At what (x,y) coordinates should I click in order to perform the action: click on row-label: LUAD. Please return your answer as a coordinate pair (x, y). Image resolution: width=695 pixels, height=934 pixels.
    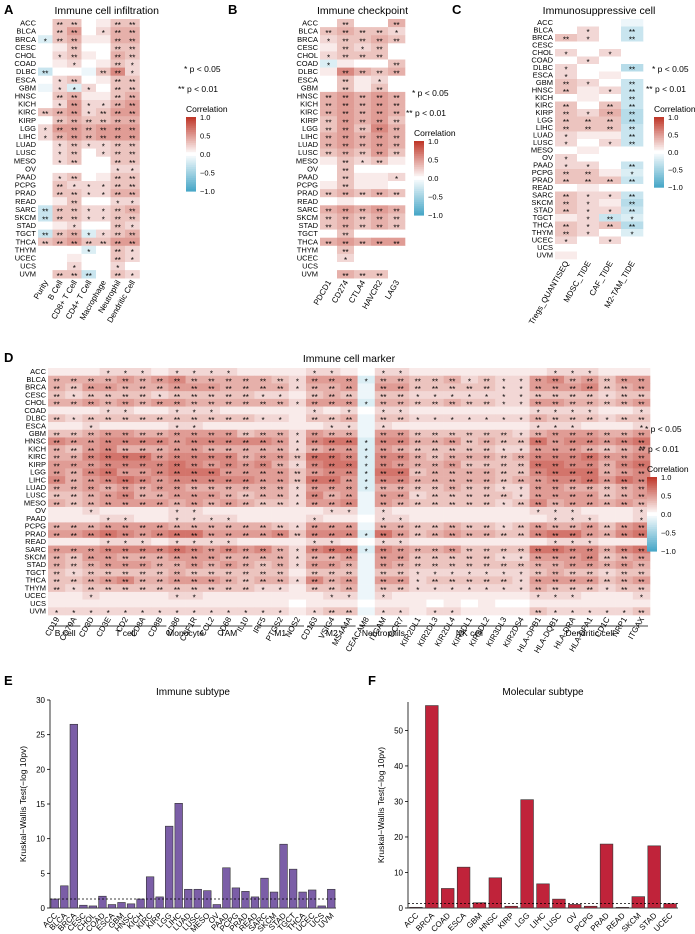
    Looking at the image, I should click on (26, 144).